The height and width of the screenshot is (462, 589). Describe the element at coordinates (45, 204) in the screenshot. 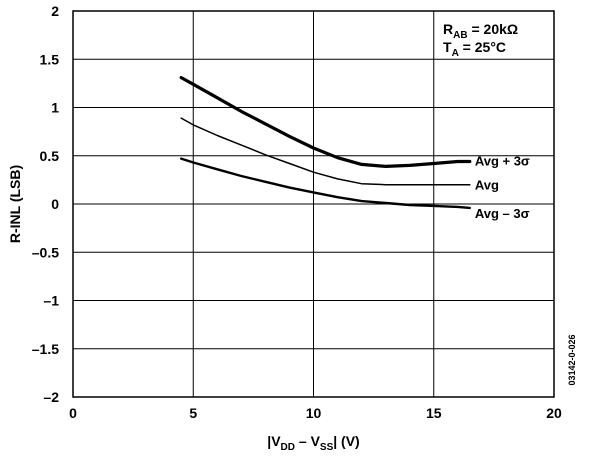

I see `y-tick-labels: 2 1.5 1 0.5 0 –0.5 –1 –1.5 –2` at that location.